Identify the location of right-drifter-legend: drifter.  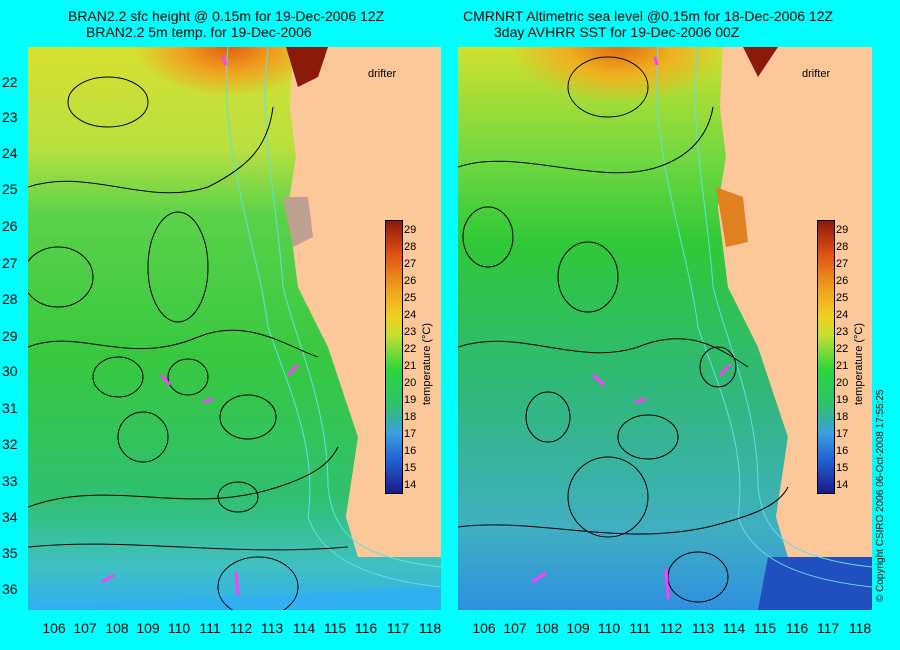
(816, 74).